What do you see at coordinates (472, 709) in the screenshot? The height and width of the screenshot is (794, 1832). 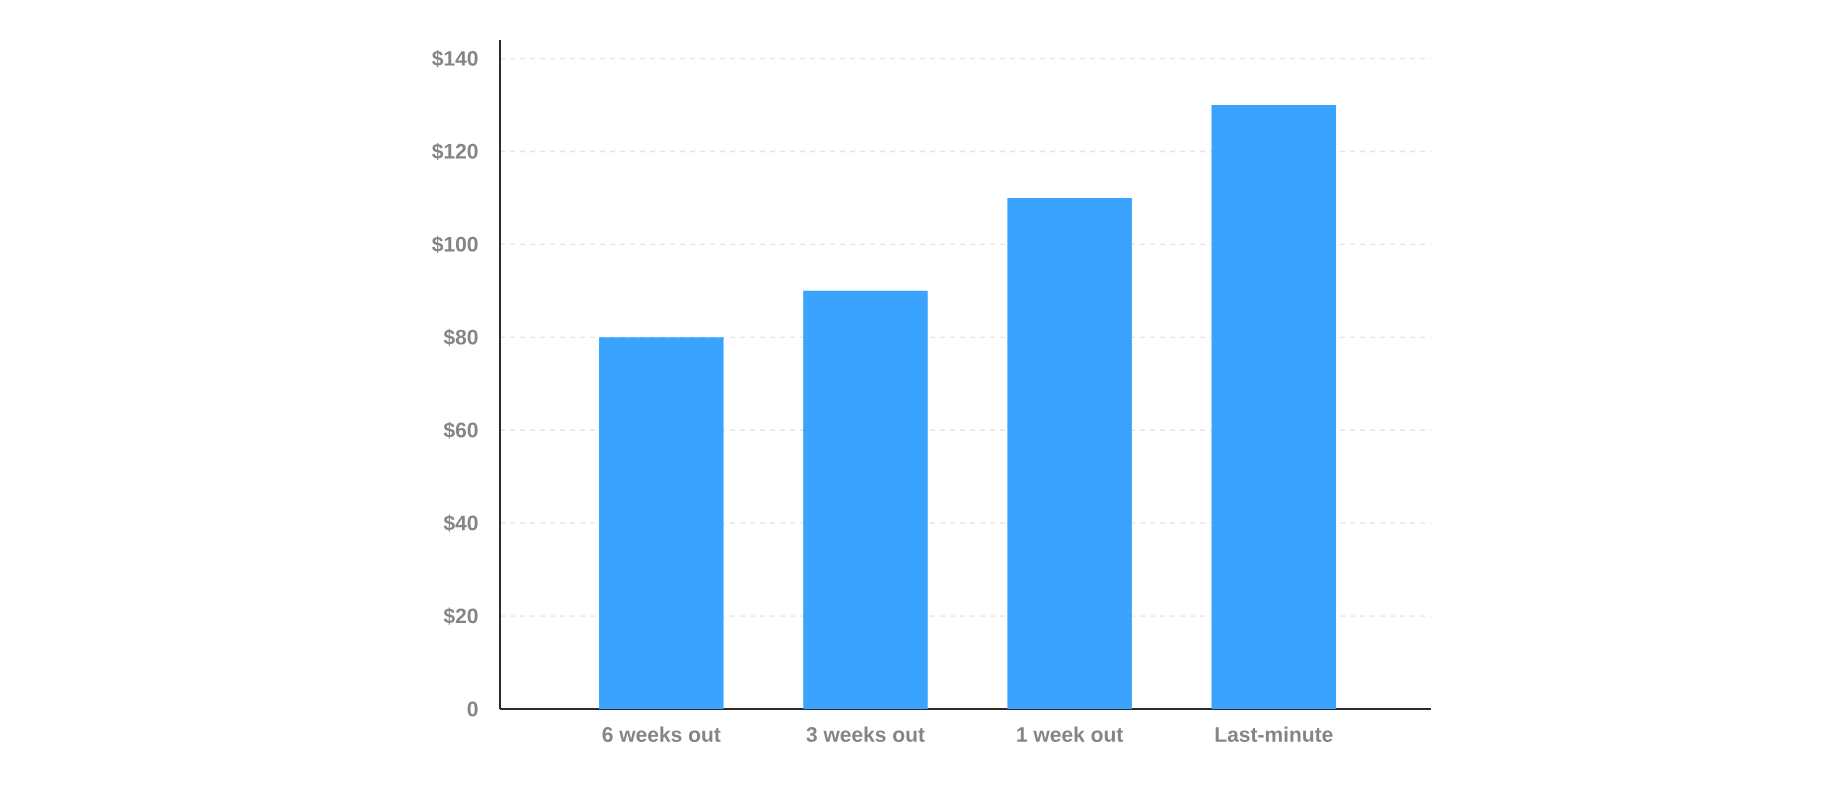 I see `y-tick-label: 0` at bounding box center [472, 709].